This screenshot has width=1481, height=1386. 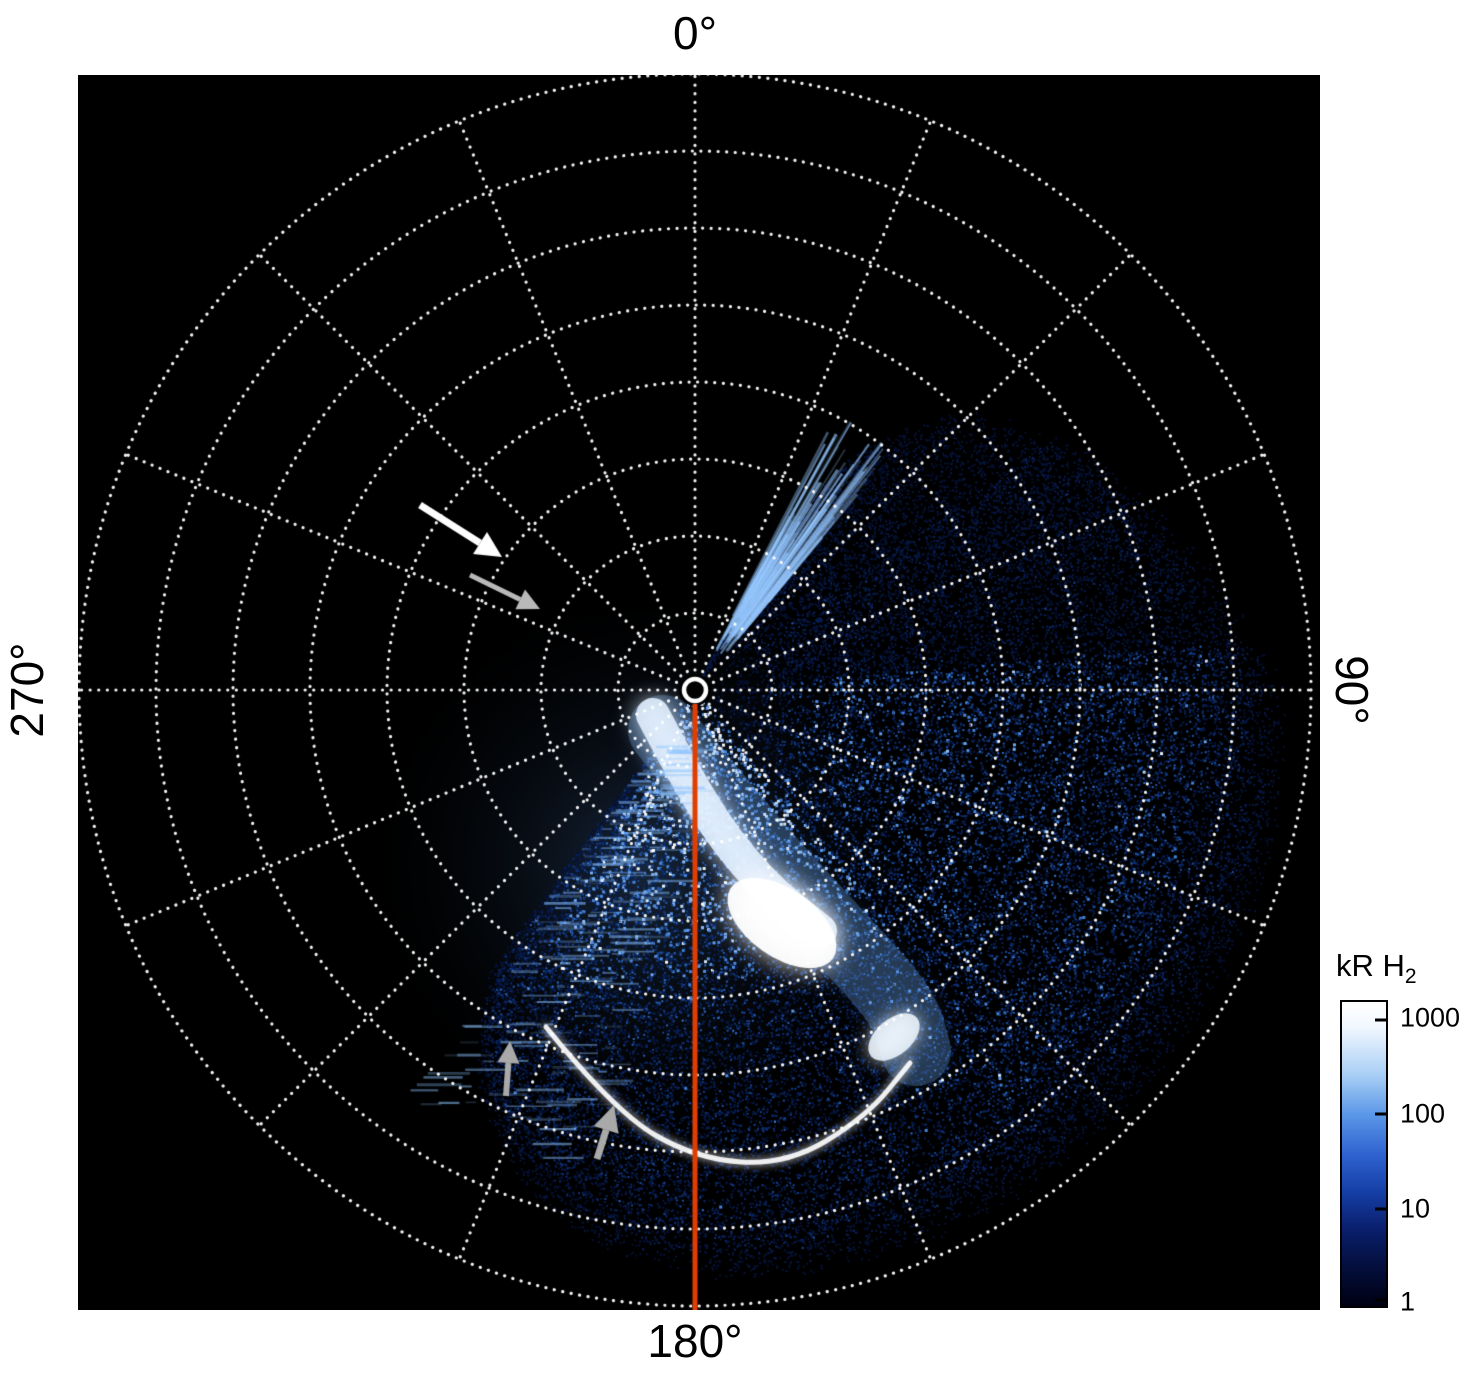 What do you see at coordinates (27, 690) in the screenshot?
I see `angle-label-270: 270°` at bounding box center [27, 690].